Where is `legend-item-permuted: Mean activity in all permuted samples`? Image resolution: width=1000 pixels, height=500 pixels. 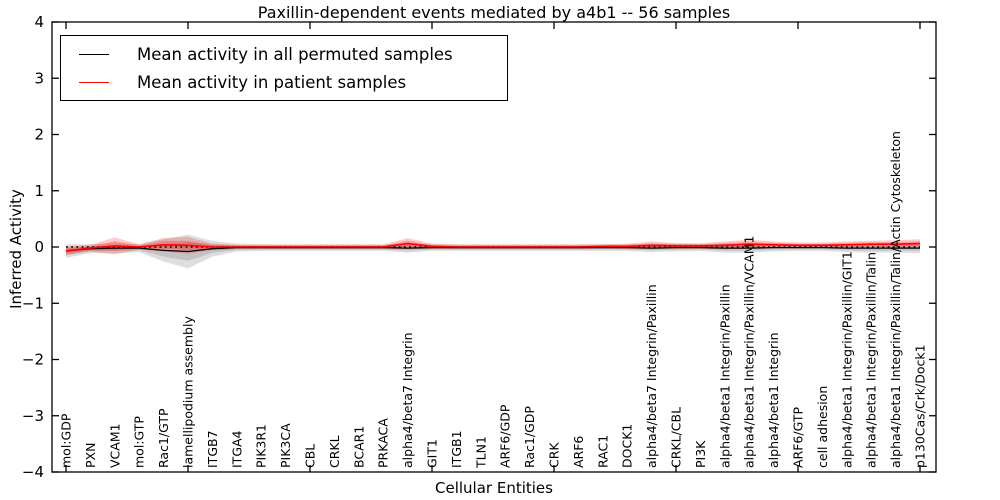
legend-item-permuted: Mean activity in all permuted samples is located at coordinates (284, 54).